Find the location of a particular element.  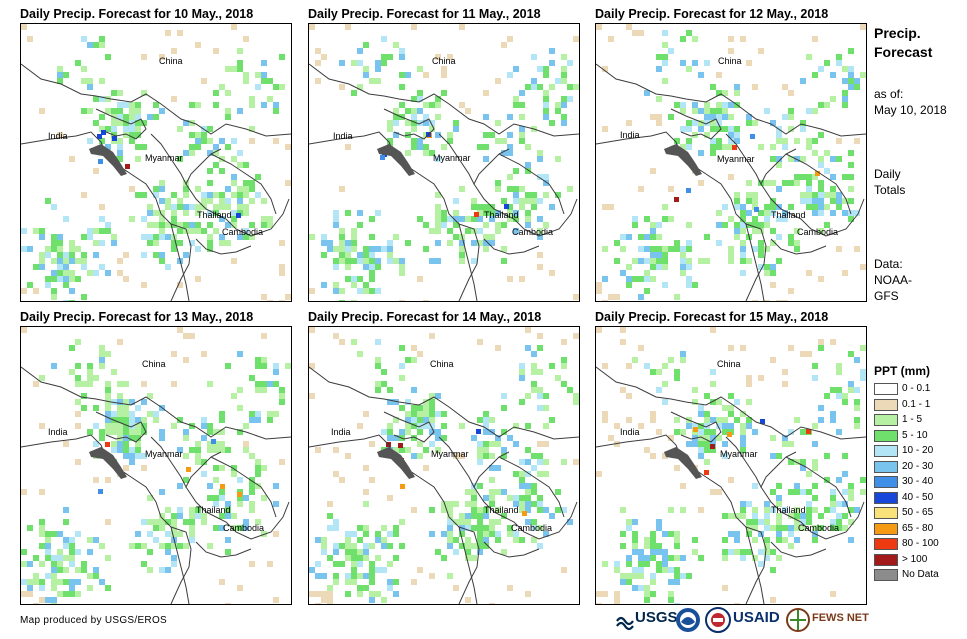

legend-label: No Data is located at coordinates (920, 574).